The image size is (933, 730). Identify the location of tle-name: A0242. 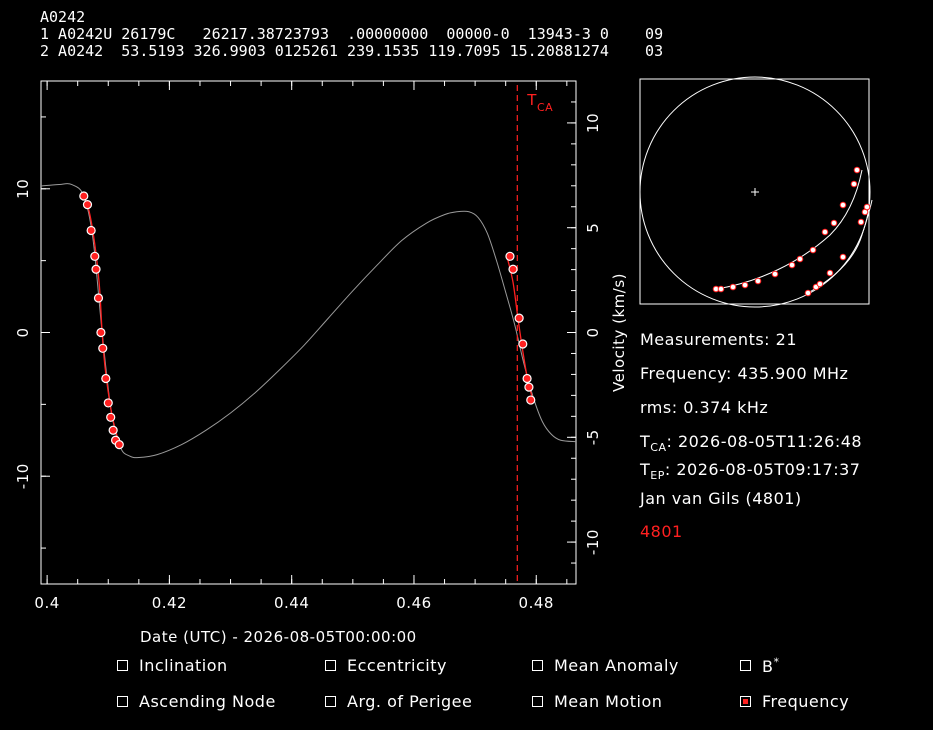
(63, 17).